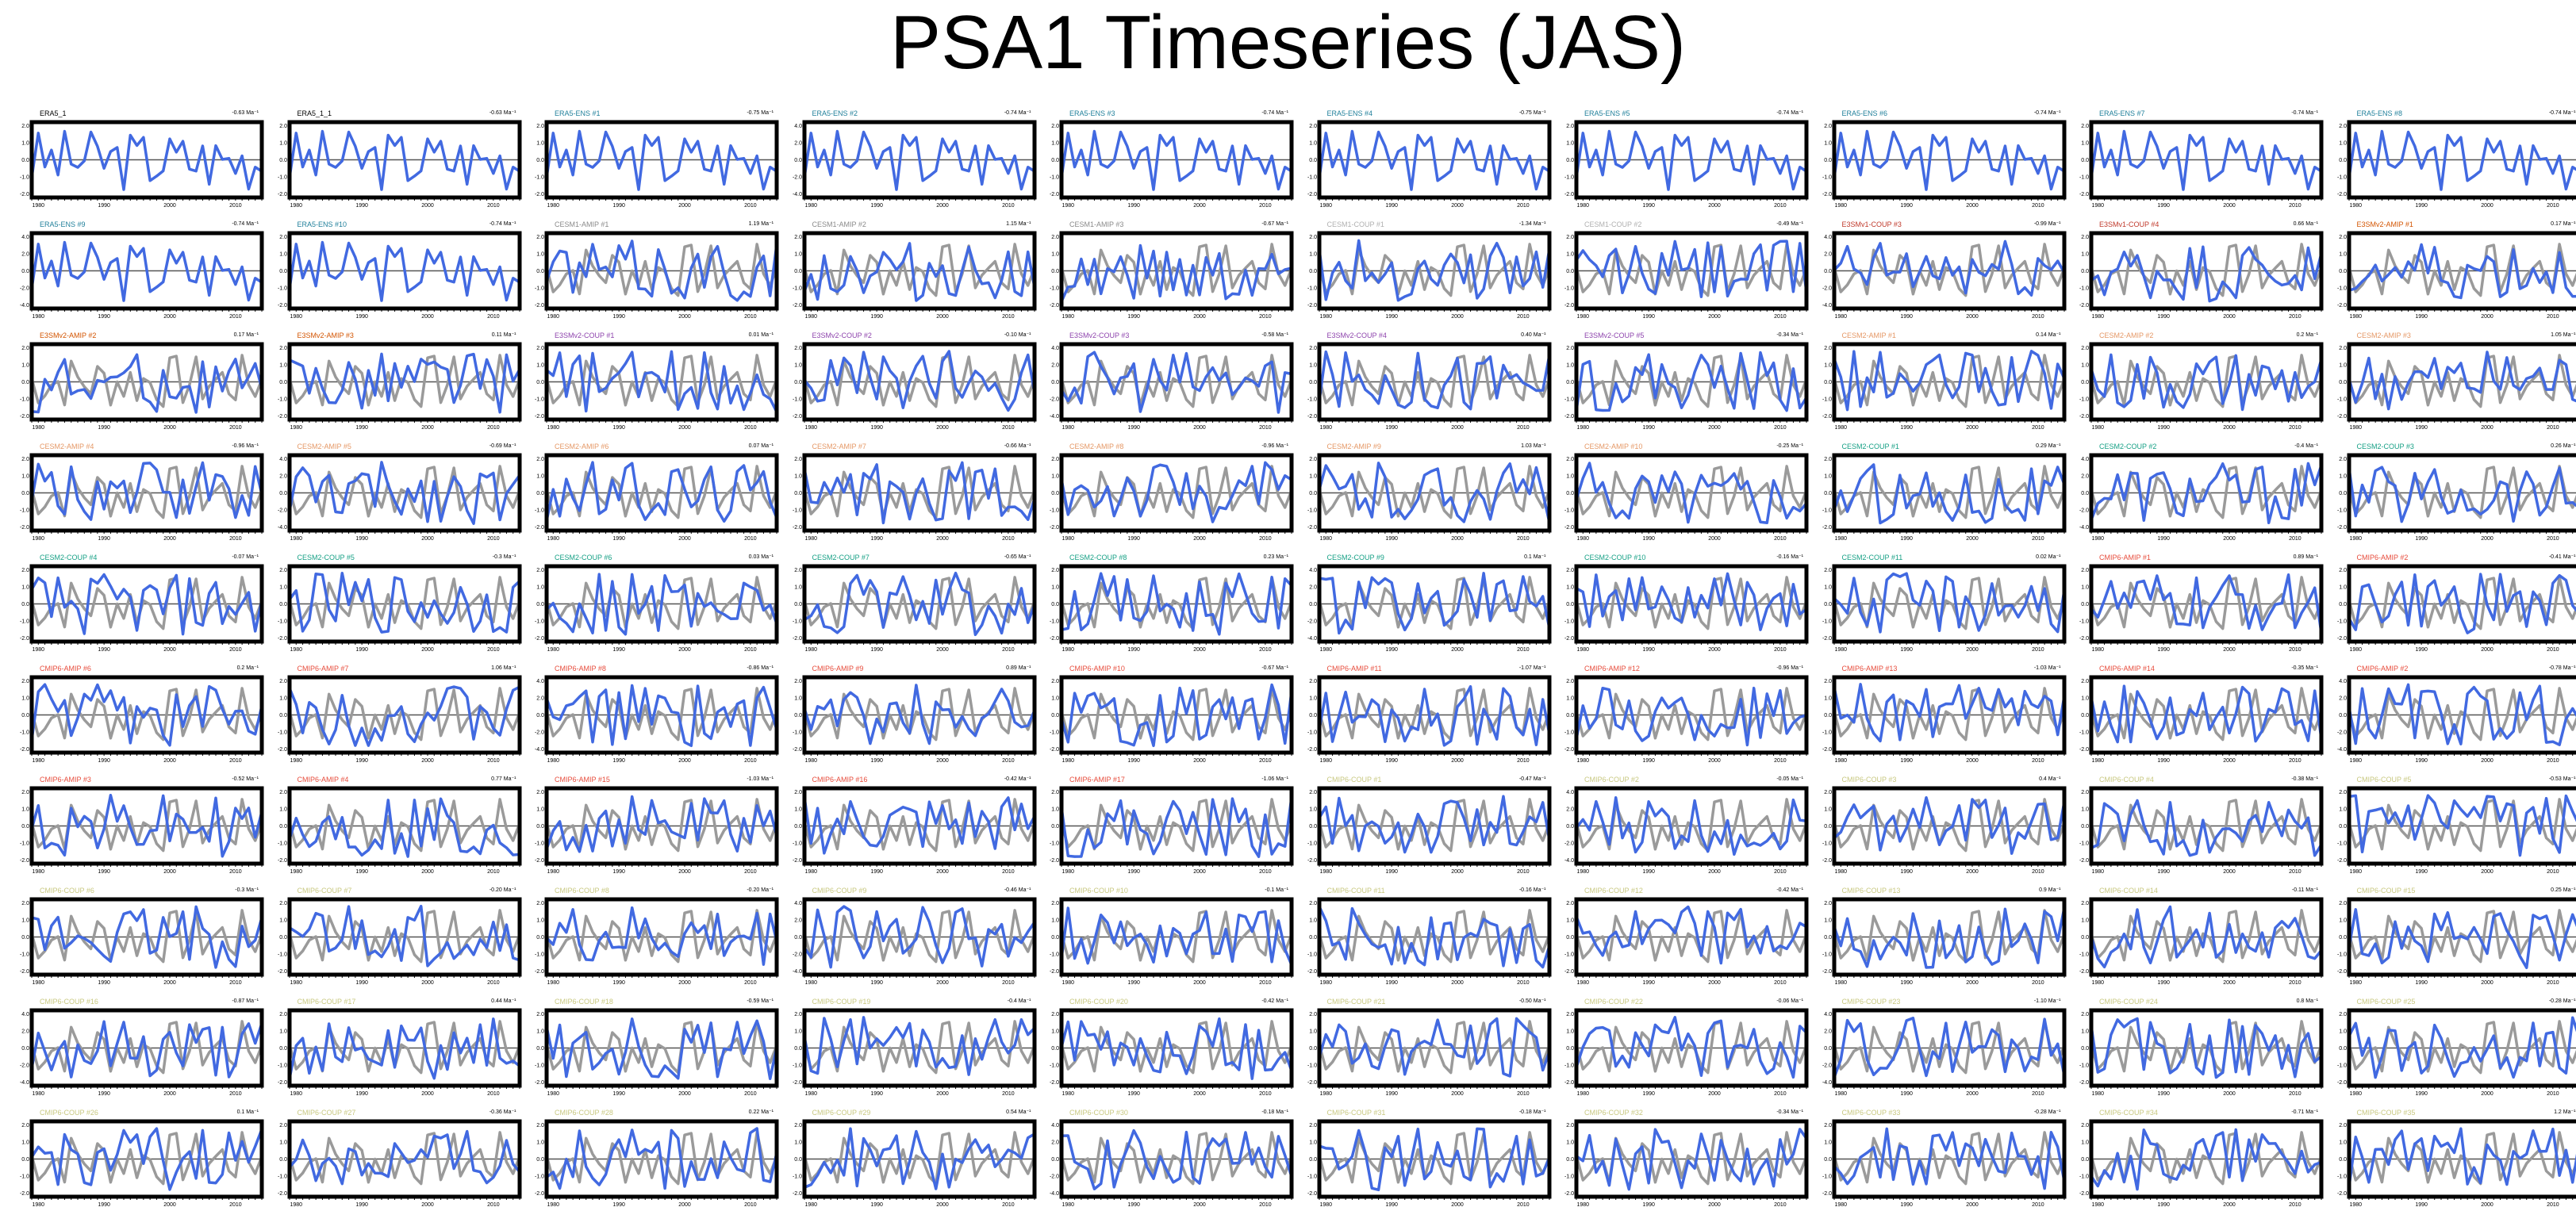  Describe the element at coordinates (504, 557) in the screenshot. I see `panel-trend-label: -0.3 Ma⁻¹` at that location.